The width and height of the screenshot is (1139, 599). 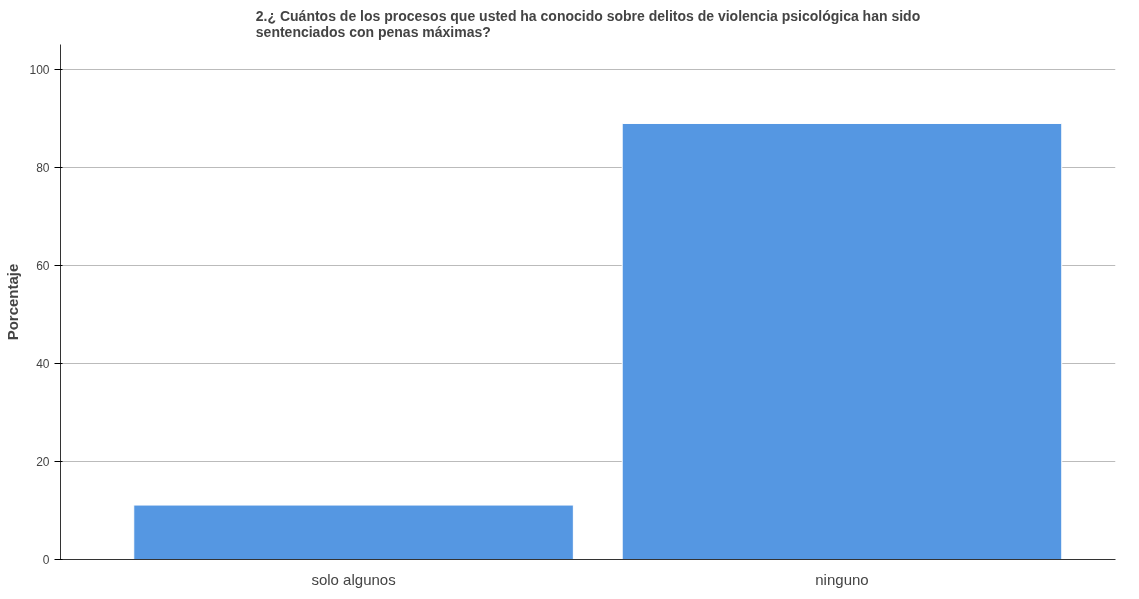 What do you see at coordinates (43, 167) in the screenshot?
I see `y-tick-label: 80` at bounding box center [43, 167].